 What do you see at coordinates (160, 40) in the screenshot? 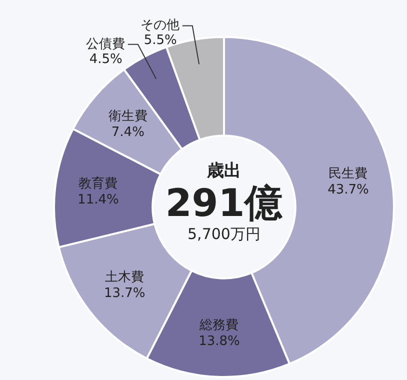
I see `data-label: 5.5%` at bounding box center [160, 40].